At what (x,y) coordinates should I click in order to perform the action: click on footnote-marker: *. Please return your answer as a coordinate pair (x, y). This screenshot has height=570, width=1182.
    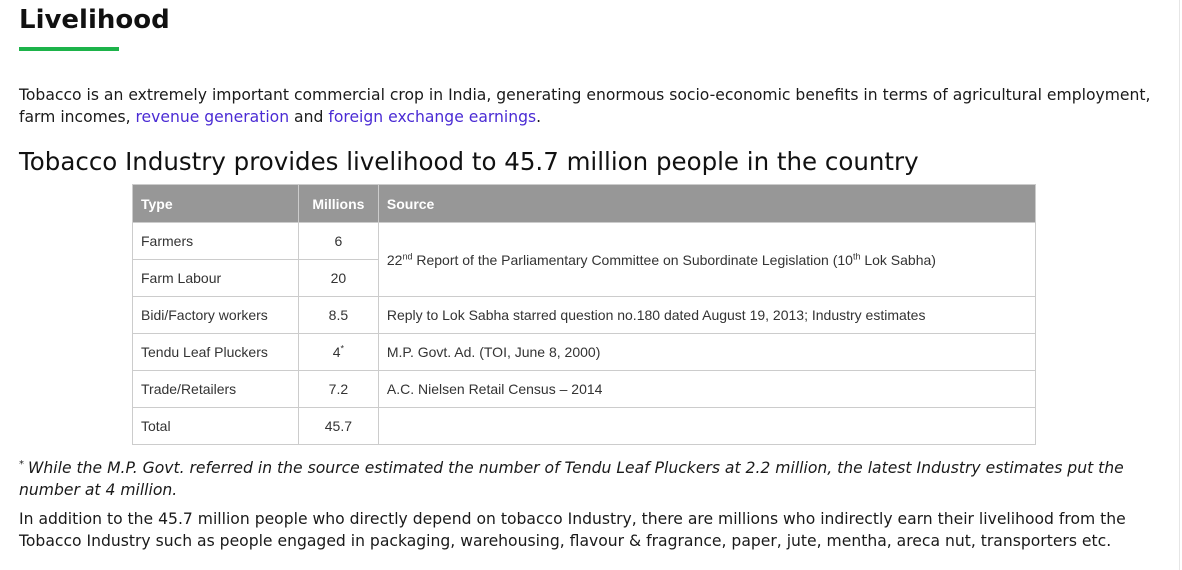
    Looking at the image, I should click on (342, 348).